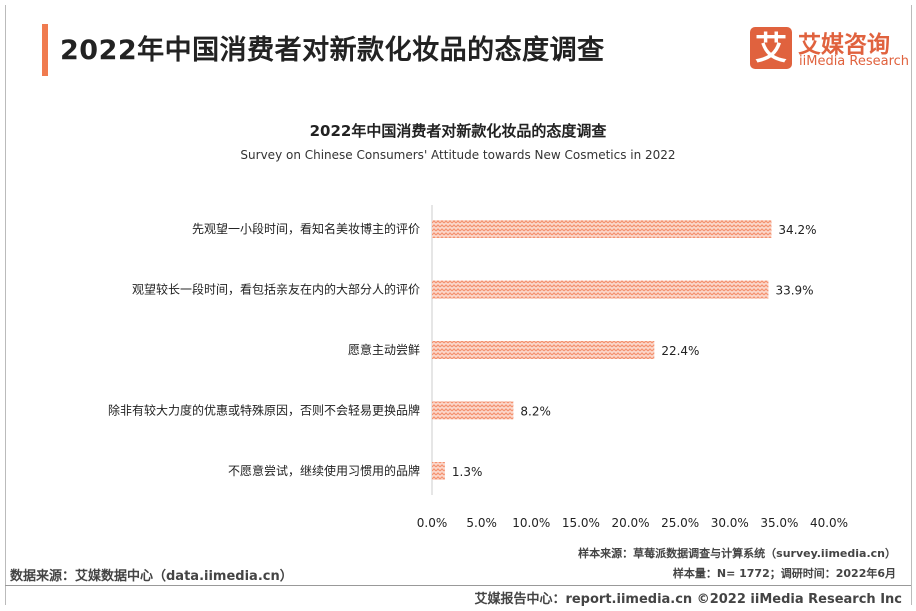  Describe the element at coordinates (844, 45) in the screenshot. I see `logo-text-cn: 艾媒咨询` at that location.